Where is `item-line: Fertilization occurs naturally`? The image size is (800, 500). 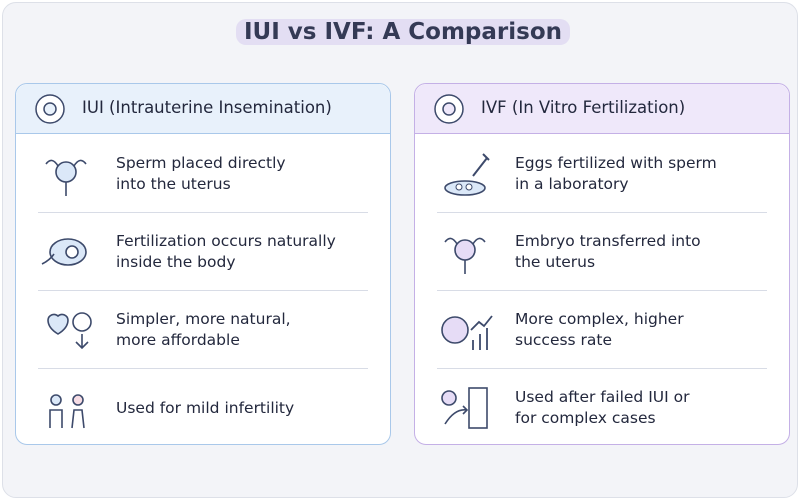
item-line: Fertilization occurs naturally is located at coordinates (226, 241).